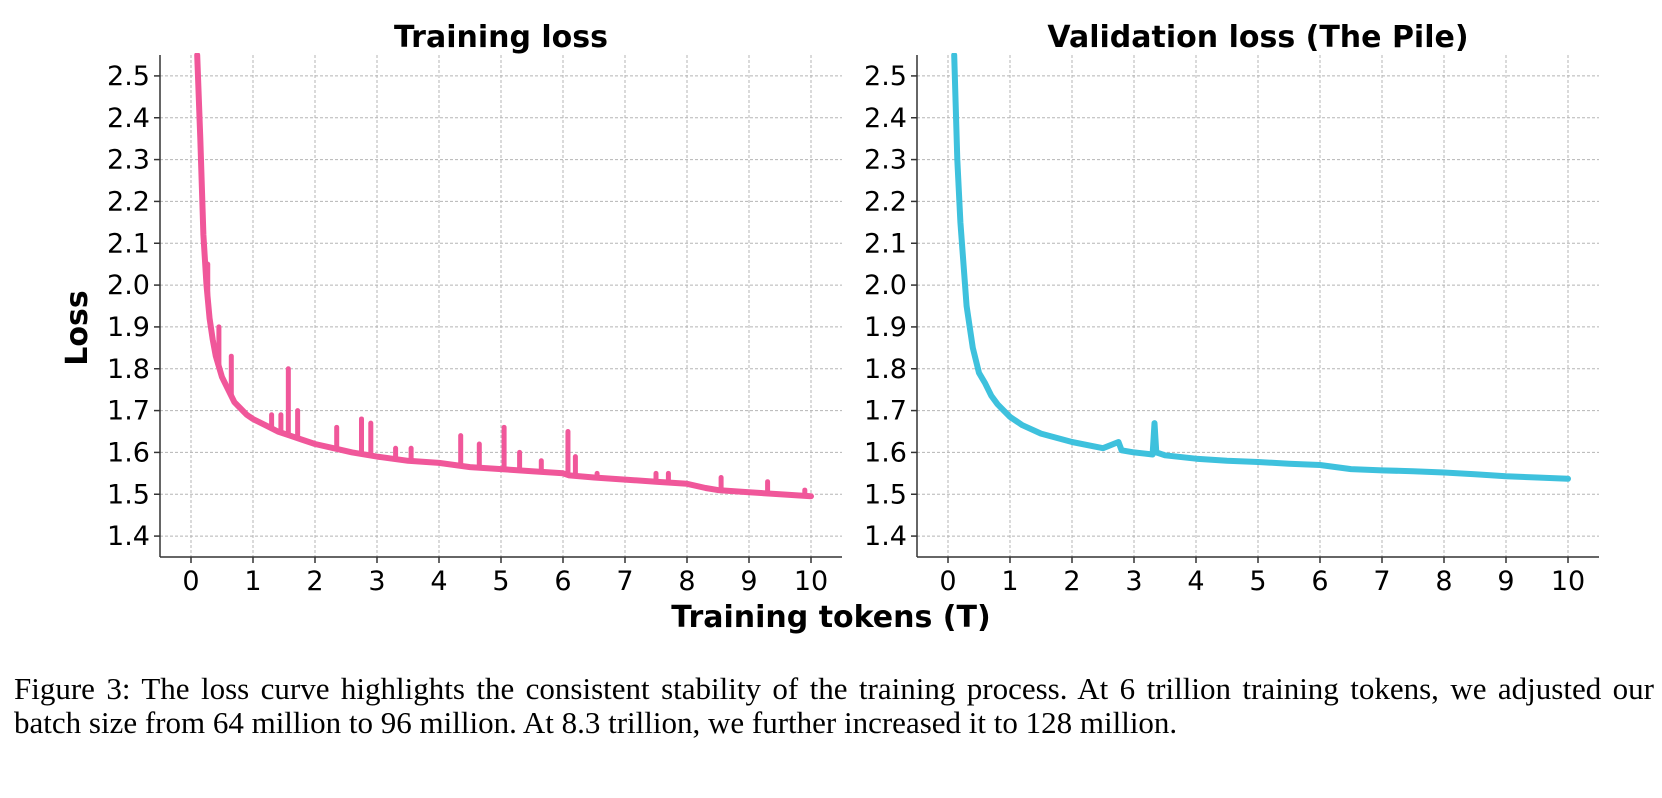 This screenshot has height=798, width=1662. What do you see at coordinates (252, 581) in the screenshot?
I see `training-loss-x-tick-label: 1` at bounding box center [252, 581].